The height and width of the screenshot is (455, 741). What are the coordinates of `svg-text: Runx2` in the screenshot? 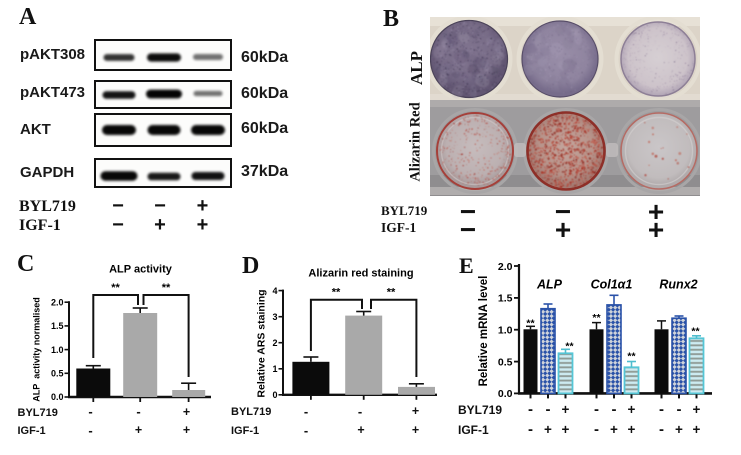 It's located at (678, 285).